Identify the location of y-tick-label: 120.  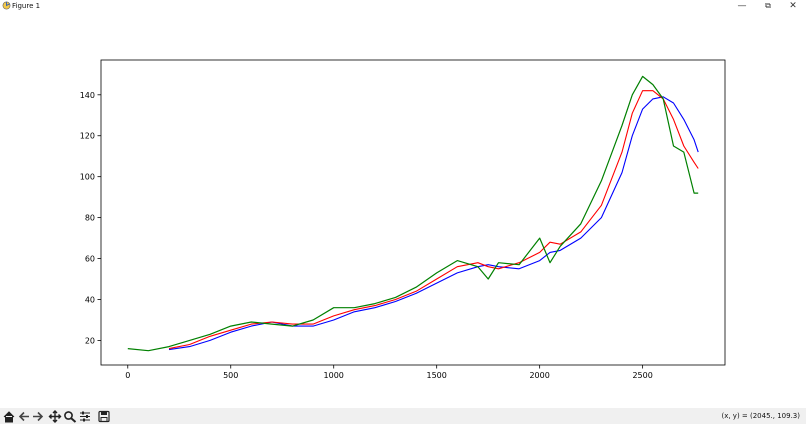
(87, 136).